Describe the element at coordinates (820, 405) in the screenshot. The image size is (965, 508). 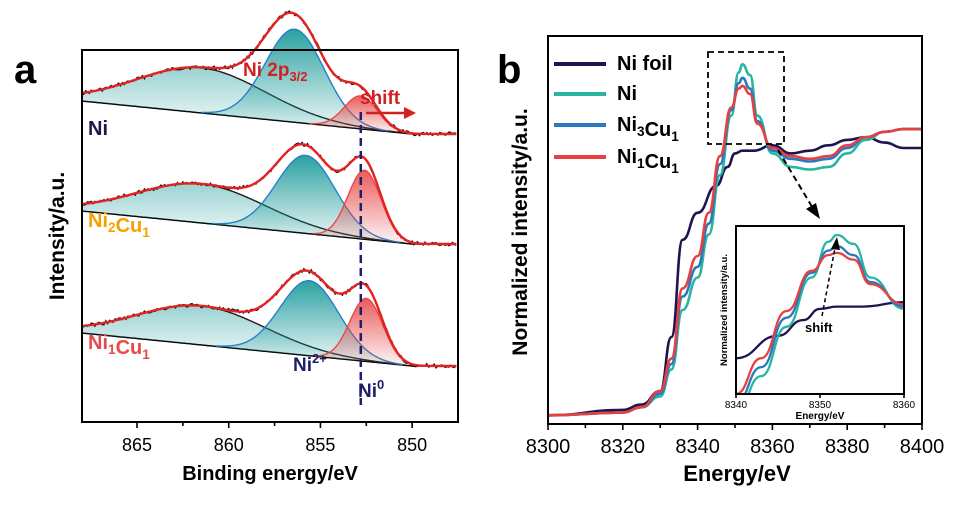
I see `inset-x-tick-label: 8350` at that location.